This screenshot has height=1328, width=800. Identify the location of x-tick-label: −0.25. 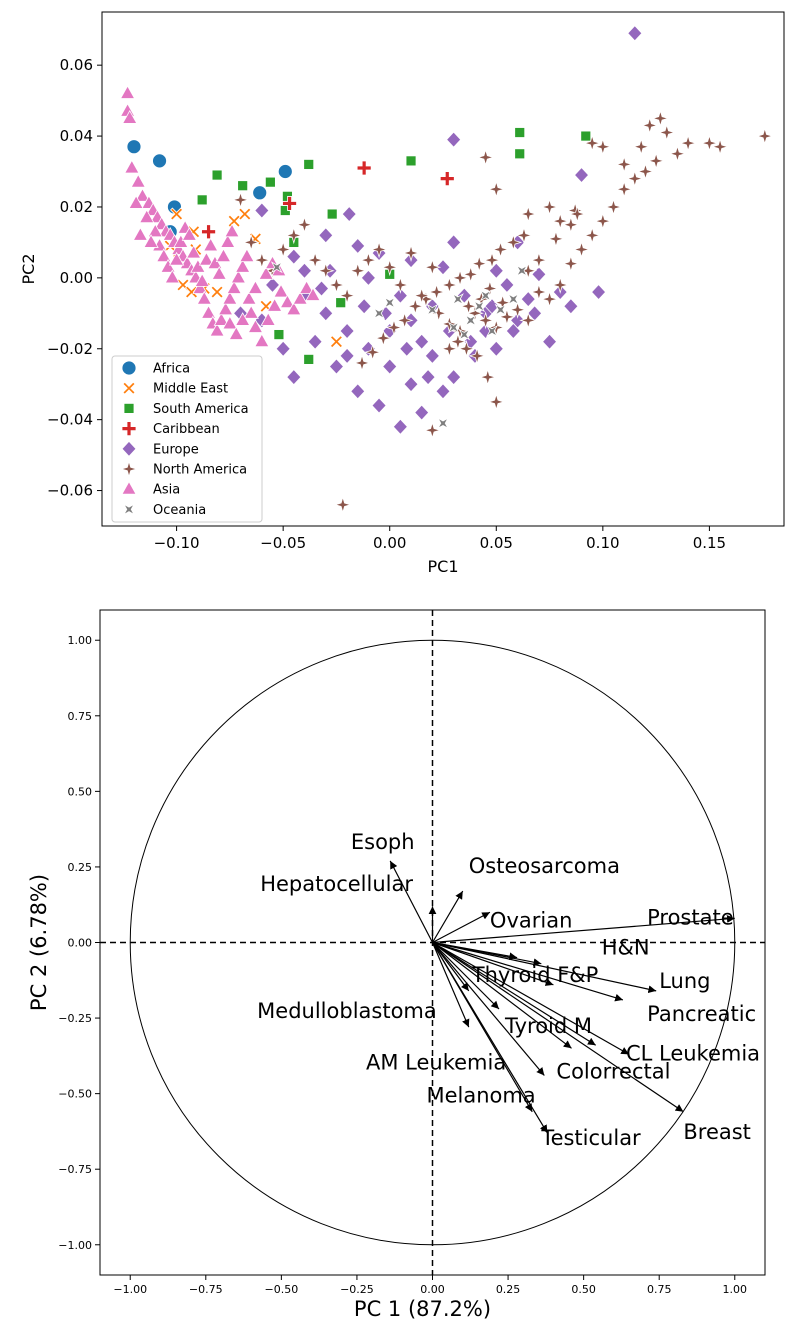
(357, 1289).